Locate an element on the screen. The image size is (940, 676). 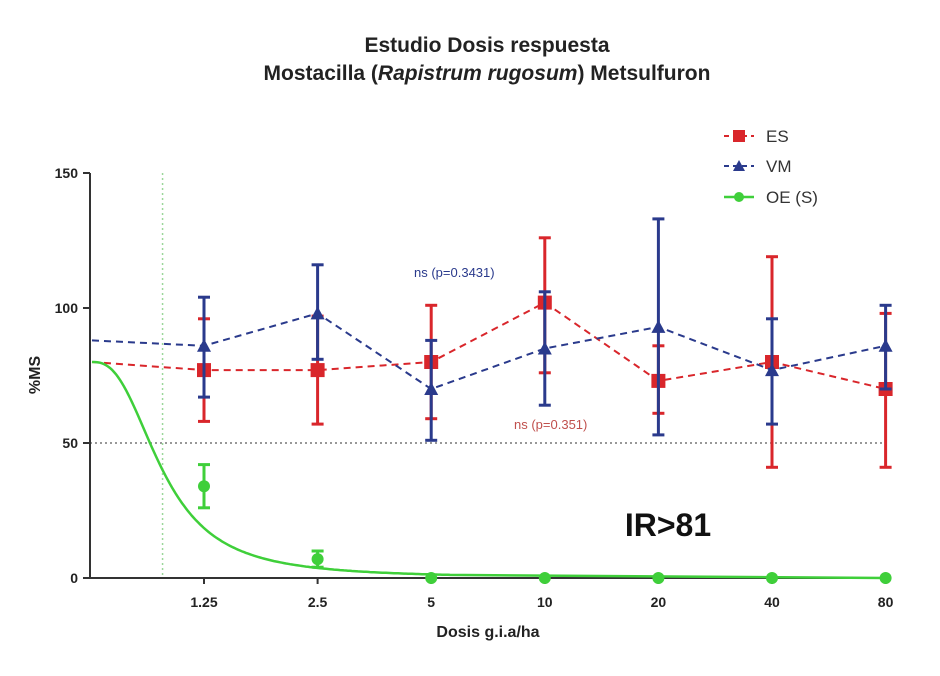
legend: ES VM OE (S) is located at coordinates (771, 167).